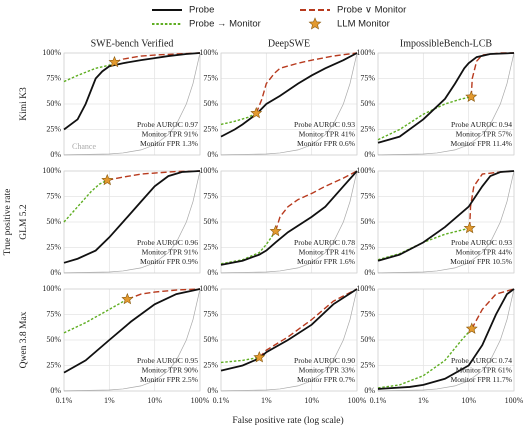 This screenshot has width=528, height=431. Describe the element at coordinates (324, 242) in the screenshot. I see `annotation: Probe AUROC 0.78` at that location.